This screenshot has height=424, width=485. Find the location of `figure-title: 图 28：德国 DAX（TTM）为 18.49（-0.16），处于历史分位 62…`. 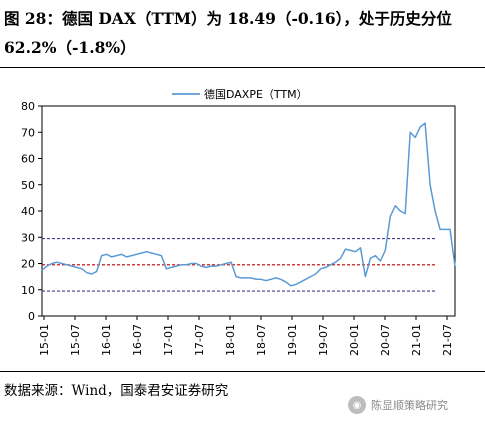

figure-title: 图 28：德国 DAX（TTM）为 18.49（-0.16），处于历史分位 62… is located at coordinates (228, 33).